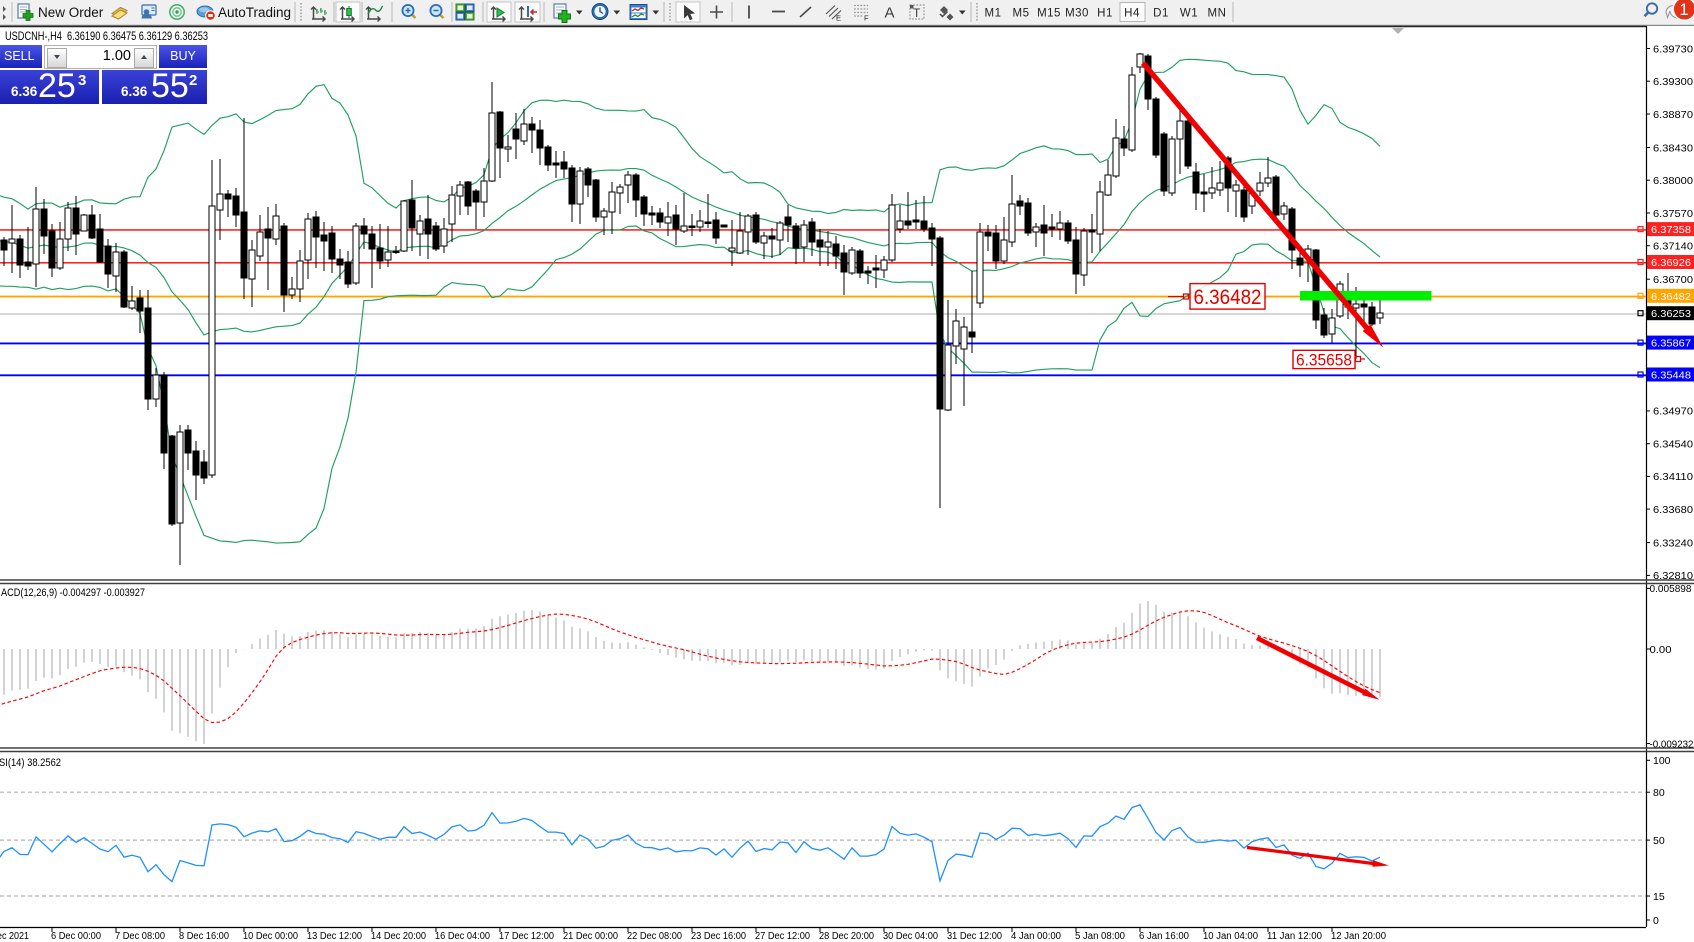 This screenshot has height=942, width=1694. What do you see at coordinates (1671, 344) in the screenshot?
I see `svg-text: 6.35867` at bounding box center [1671, 344].